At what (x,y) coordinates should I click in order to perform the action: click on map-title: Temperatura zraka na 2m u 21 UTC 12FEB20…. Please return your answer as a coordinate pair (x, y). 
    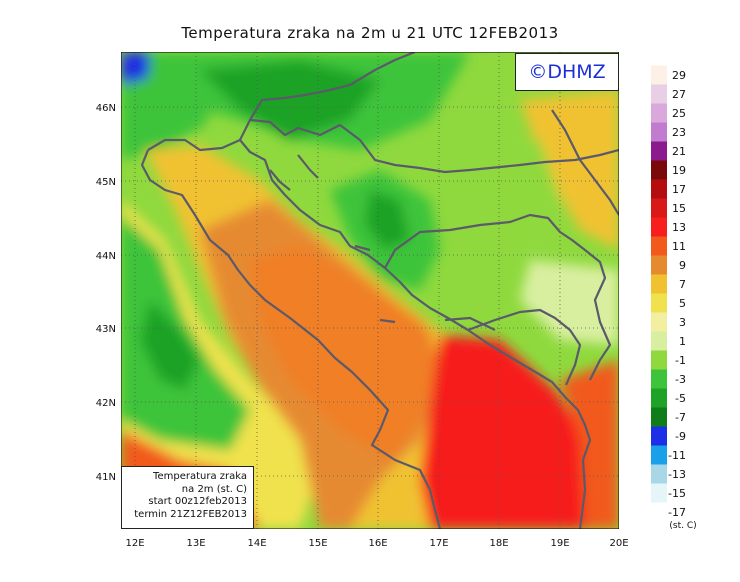
    Looking at the image, I should click on (370, 33).